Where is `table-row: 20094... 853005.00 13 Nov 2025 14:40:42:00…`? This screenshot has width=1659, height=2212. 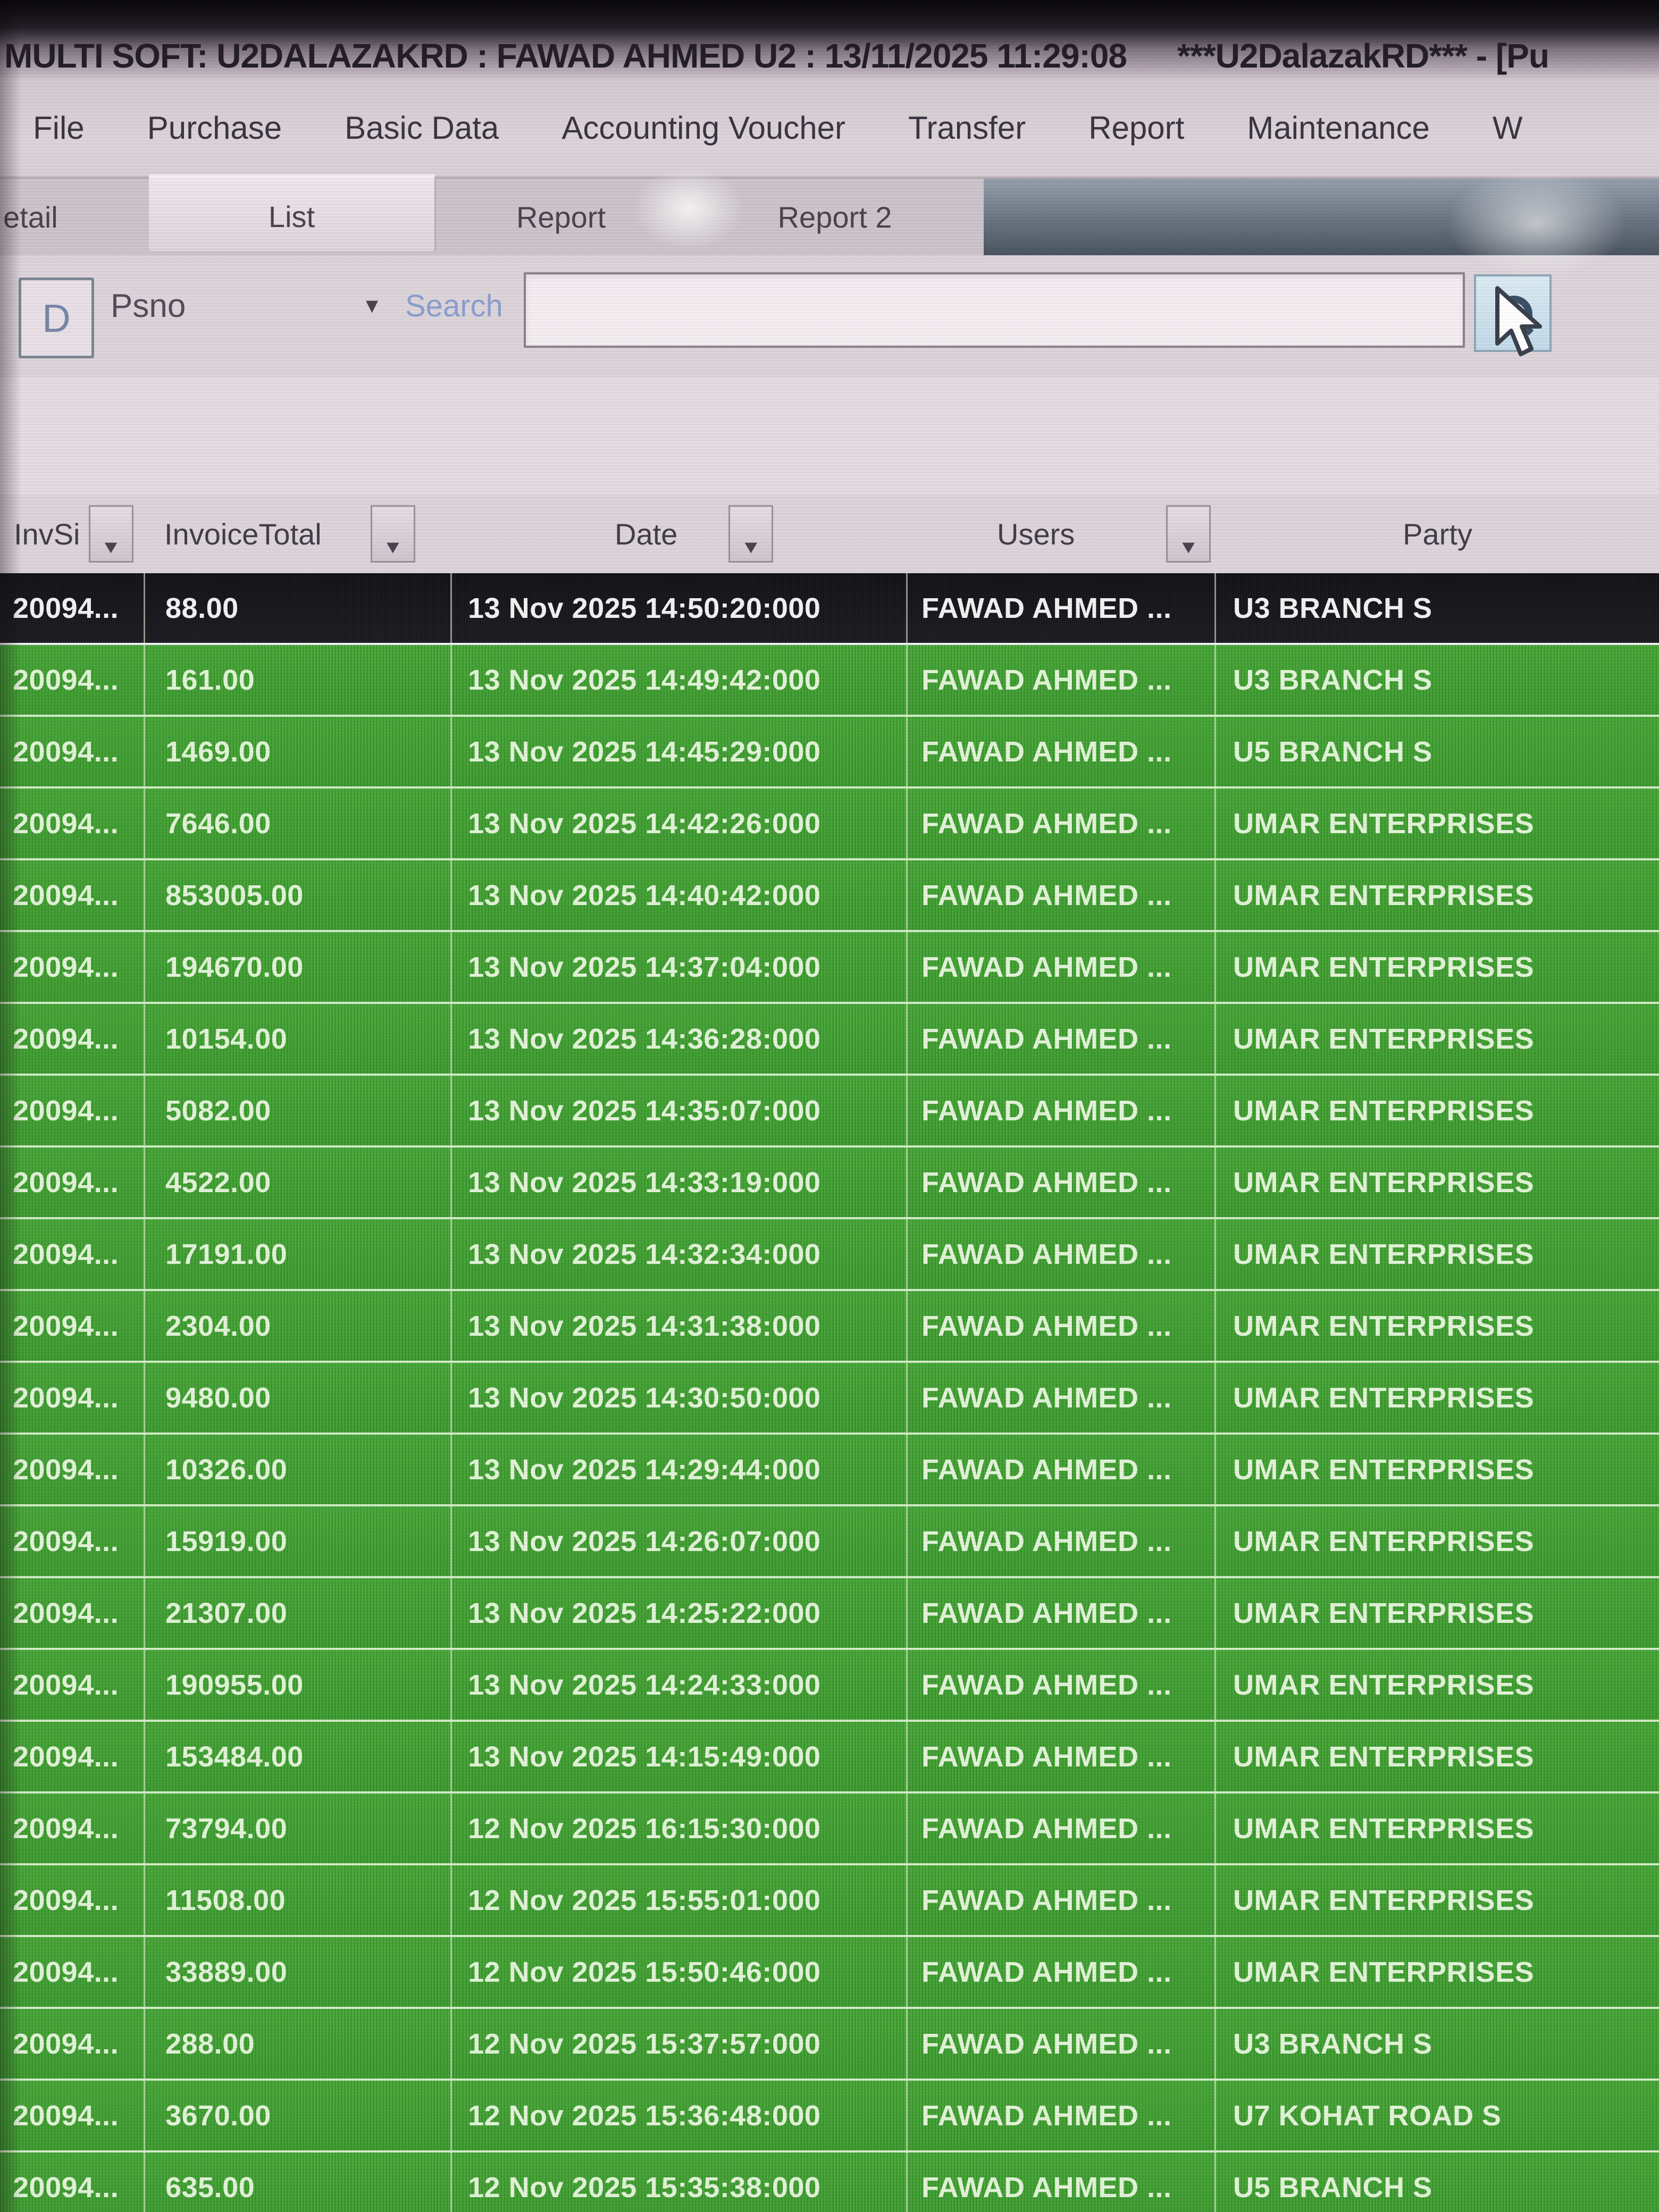 table-row: 20094... 853005.00 13 Nov 2025 14:40:42:00… is located at coordinates (829, 896).